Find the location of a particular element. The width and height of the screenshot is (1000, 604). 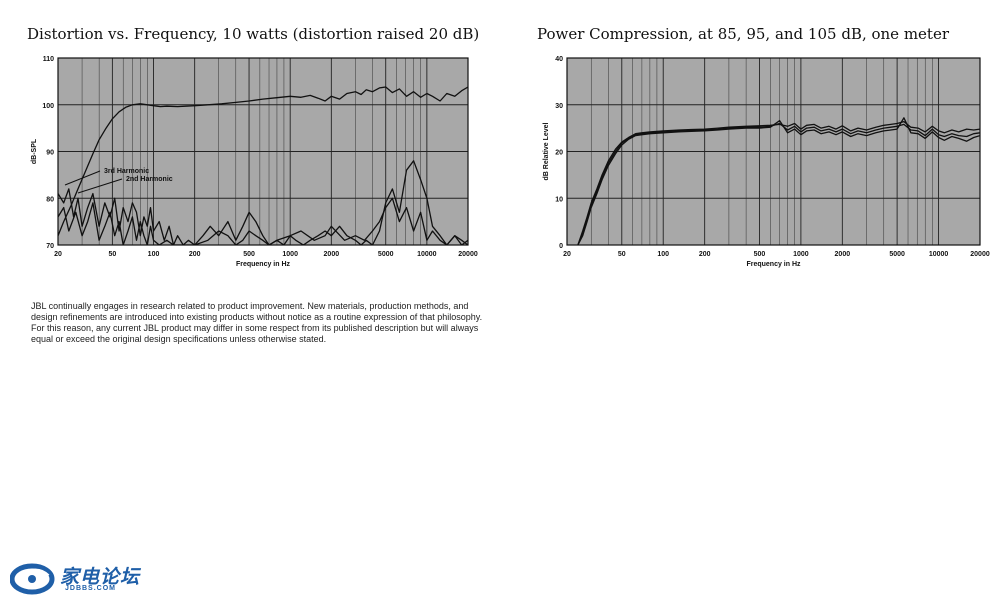

y-tick-label: 70 is located at coordinates (50, 246).